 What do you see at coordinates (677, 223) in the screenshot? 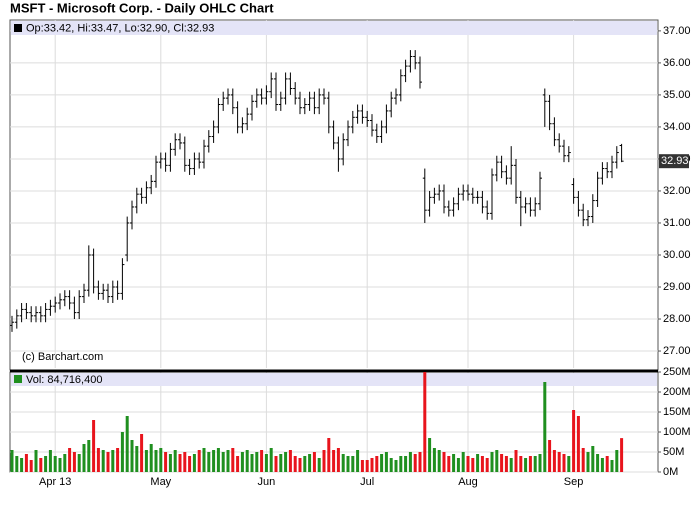
I see `y-tick-label: 31.00` at bounding box center [677, 223].